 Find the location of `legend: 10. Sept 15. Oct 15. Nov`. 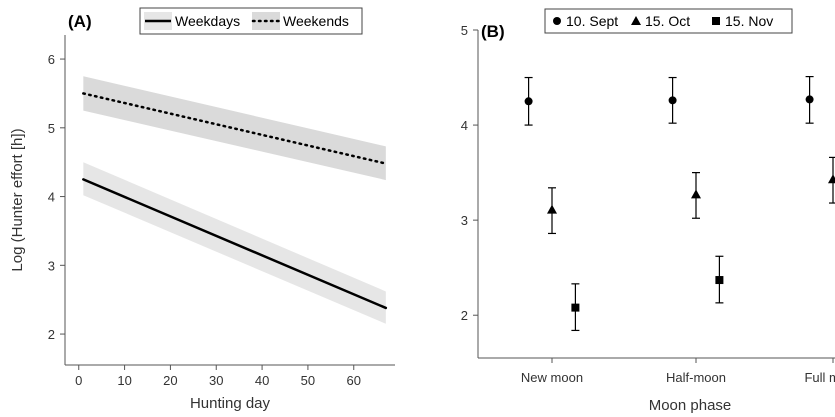

legend: 10. Sept 15. Oct 15. Nov is located at coordinates (668, 21).